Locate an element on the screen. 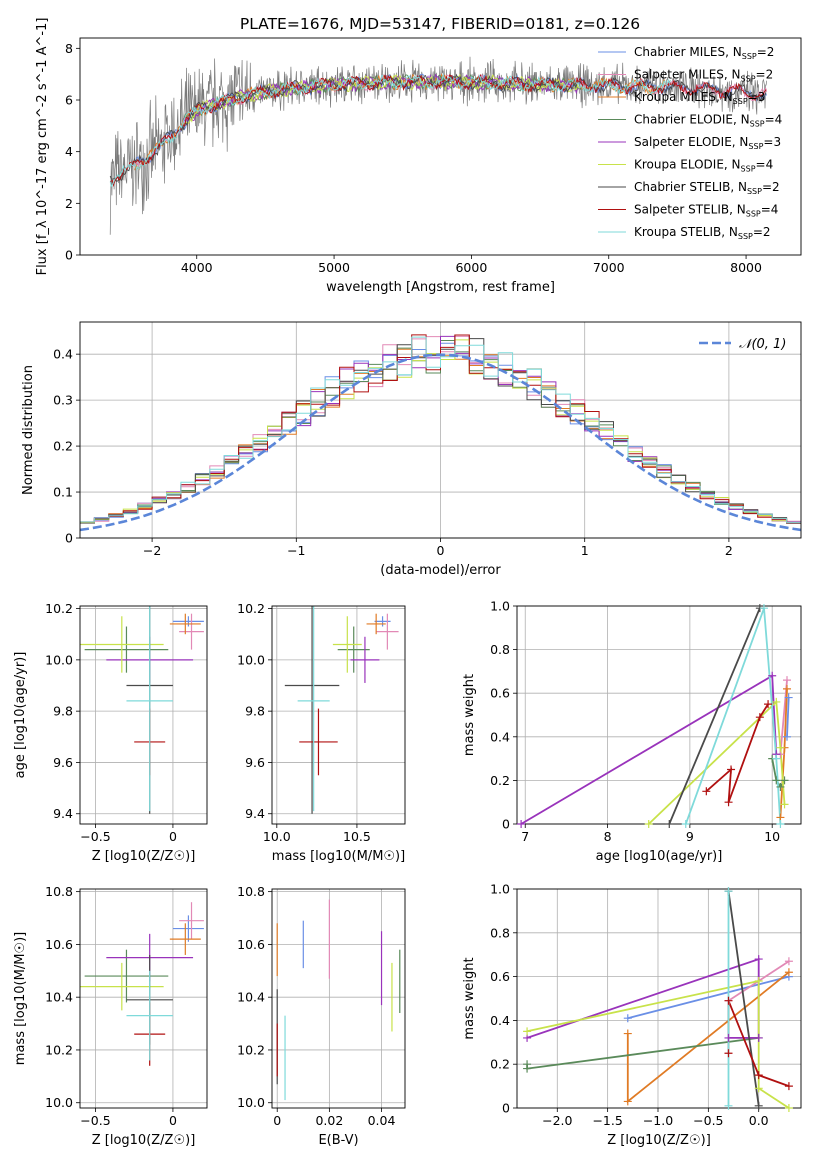 This screenshot has width=819, height=1170. model-line-salpeter_stelib is located at coordinates (438, 130).